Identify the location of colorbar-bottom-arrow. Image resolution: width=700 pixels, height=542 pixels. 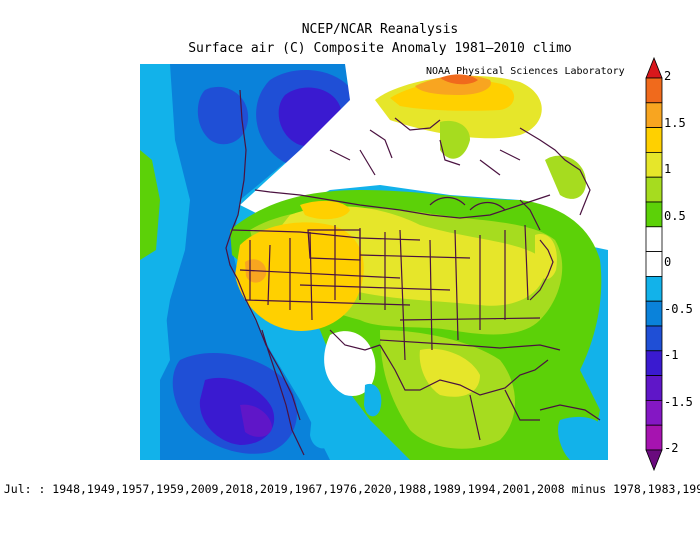
(654, 460).